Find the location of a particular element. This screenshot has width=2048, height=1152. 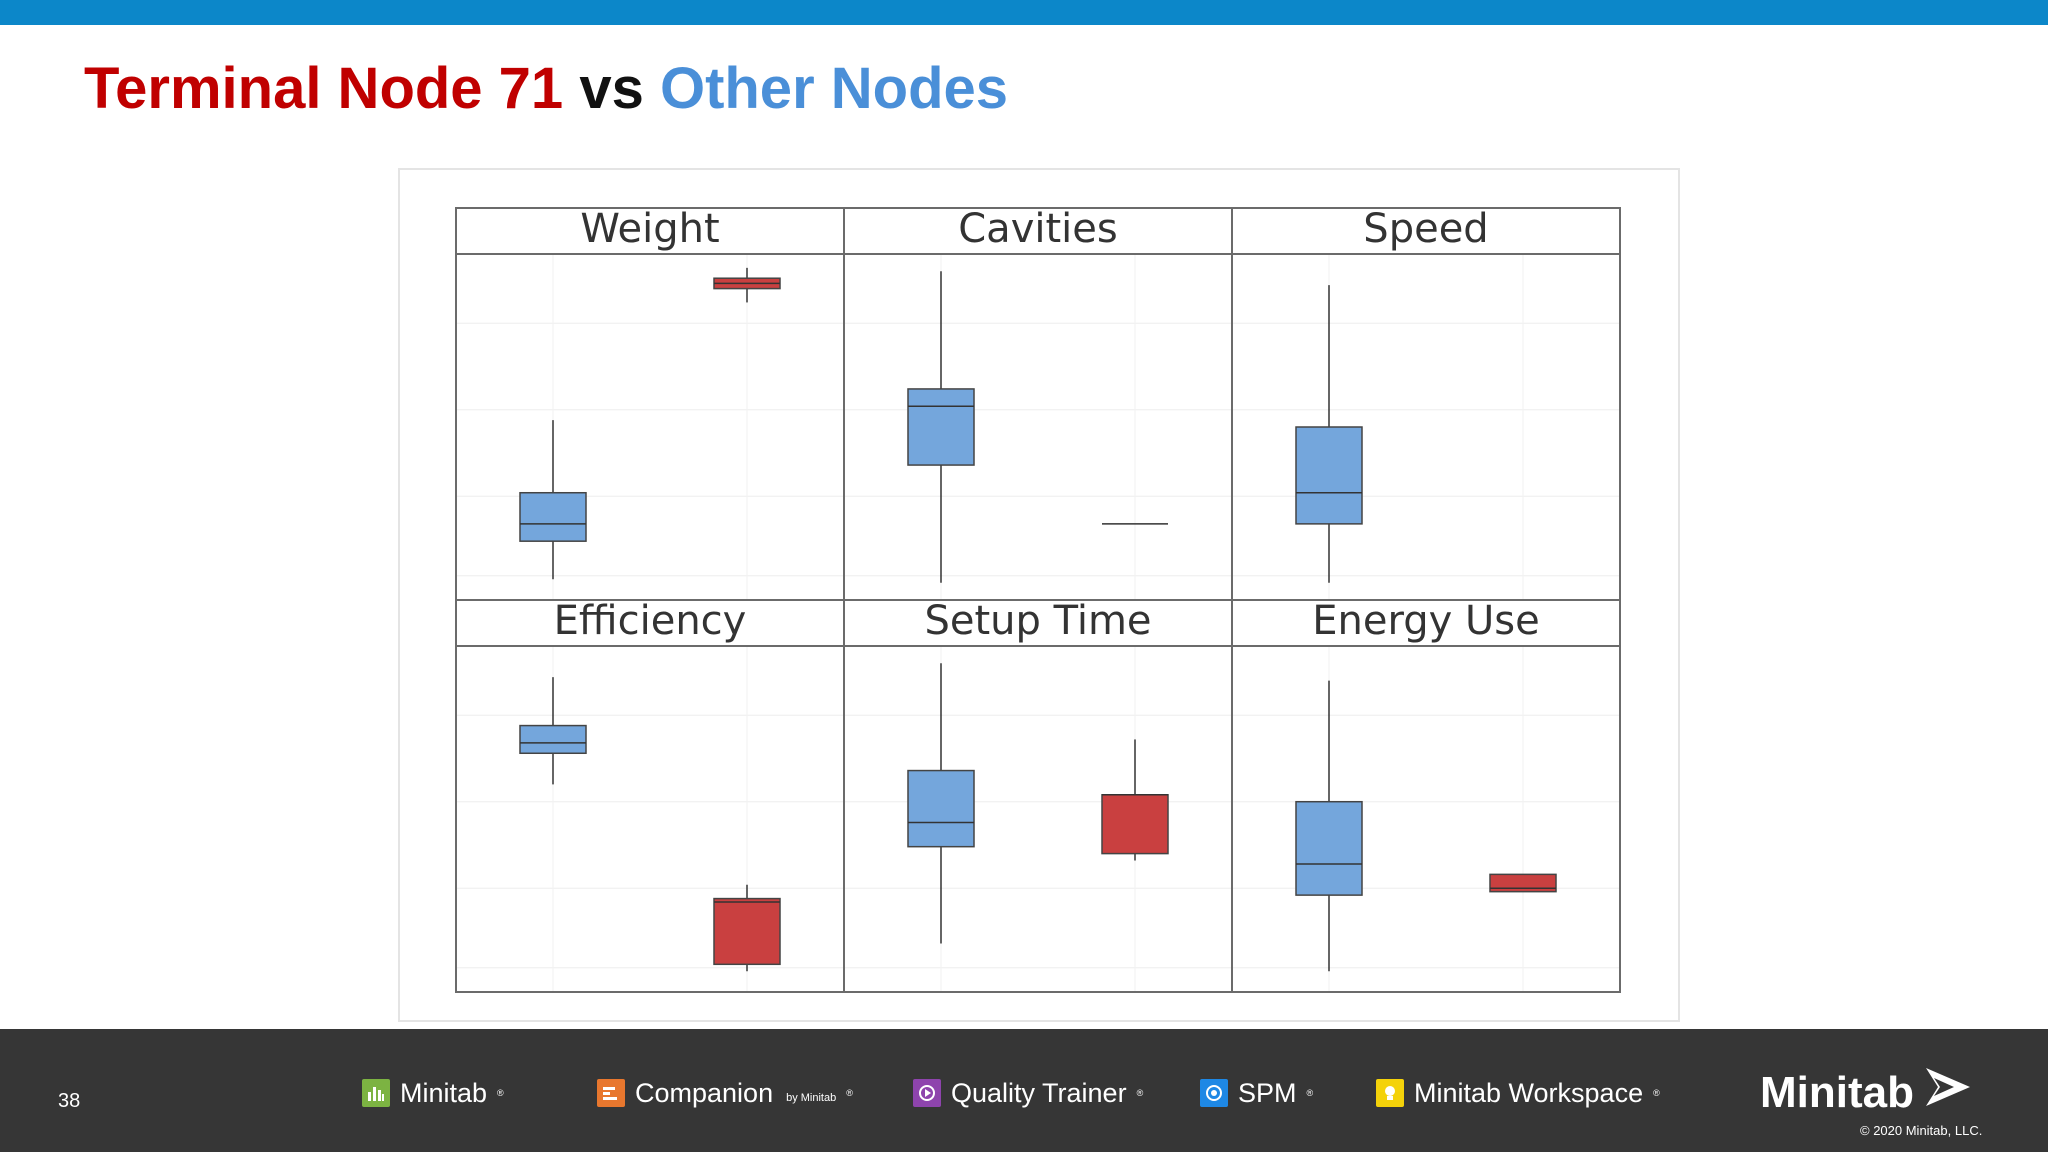

panel-title: Efficiency is located at coordinates (650, 621).